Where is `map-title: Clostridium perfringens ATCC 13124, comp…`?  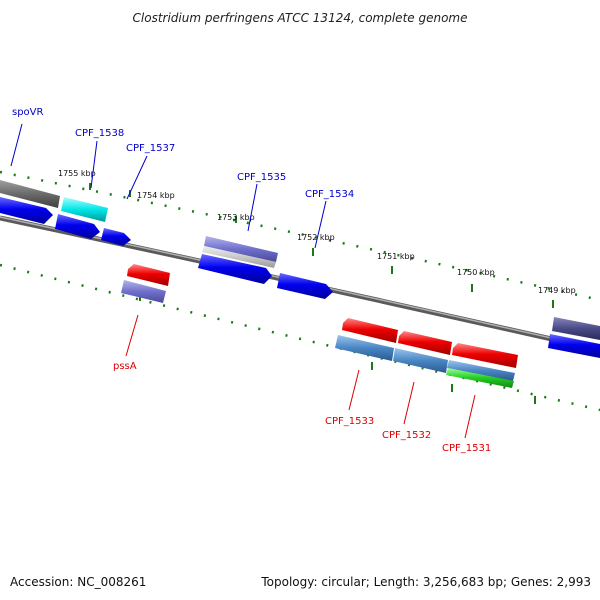
map-title: Clostridium perfringens ATCC 13124, comp… is located at coordinates (300, 18).